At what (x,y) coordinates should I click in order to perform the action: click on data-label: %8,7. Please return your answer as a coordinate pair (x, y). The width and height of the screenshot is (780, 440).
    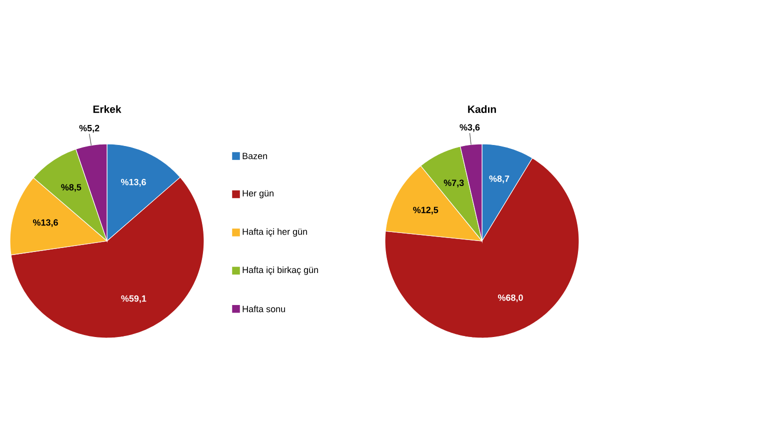
    Looking at the image, I should click on (499, 180).